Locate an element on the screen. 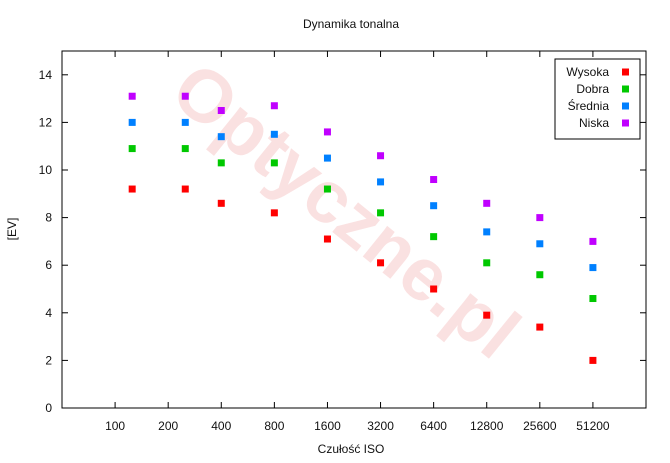 The height and width of the screenshot is (463, 670). legend-label: Wysoka is located at coordinates (587, 72).